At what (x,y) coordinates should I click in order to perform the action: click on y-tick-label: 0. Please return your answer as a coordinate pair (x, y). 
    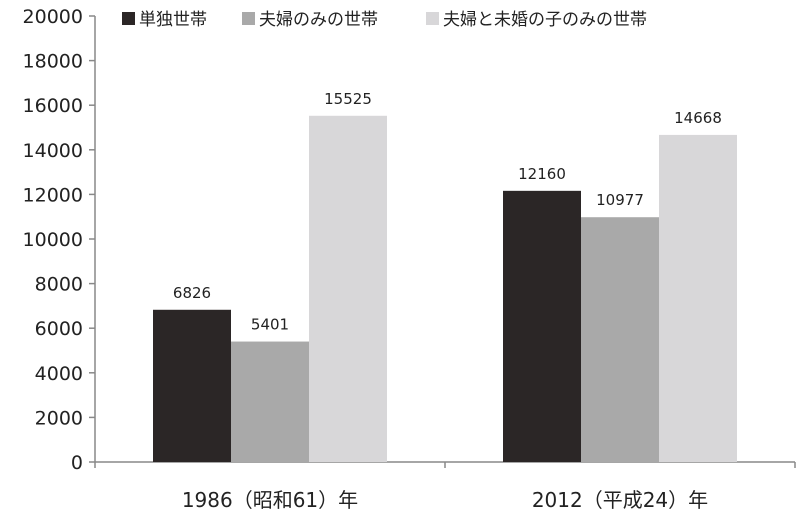
    Looking at the image, I should click on (77, 463).